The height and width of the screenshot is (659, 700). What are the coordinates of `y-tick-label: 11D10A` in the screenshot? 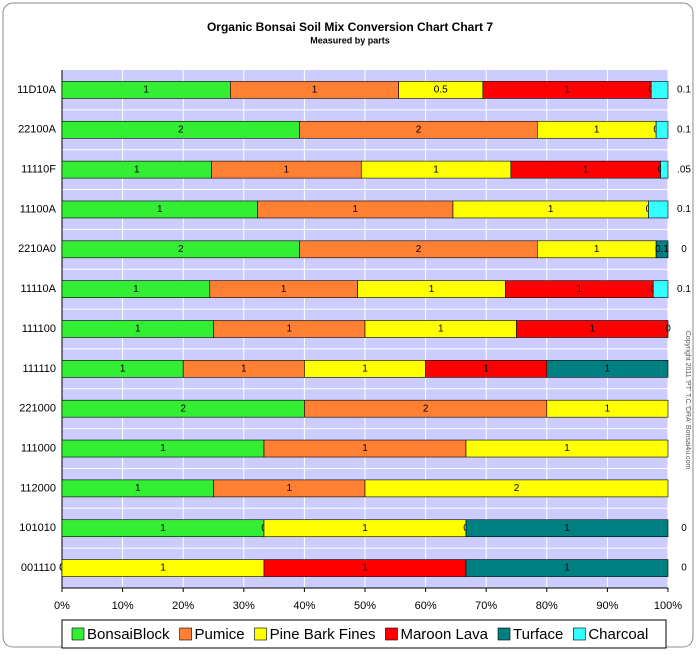 It's located at (37, 90).